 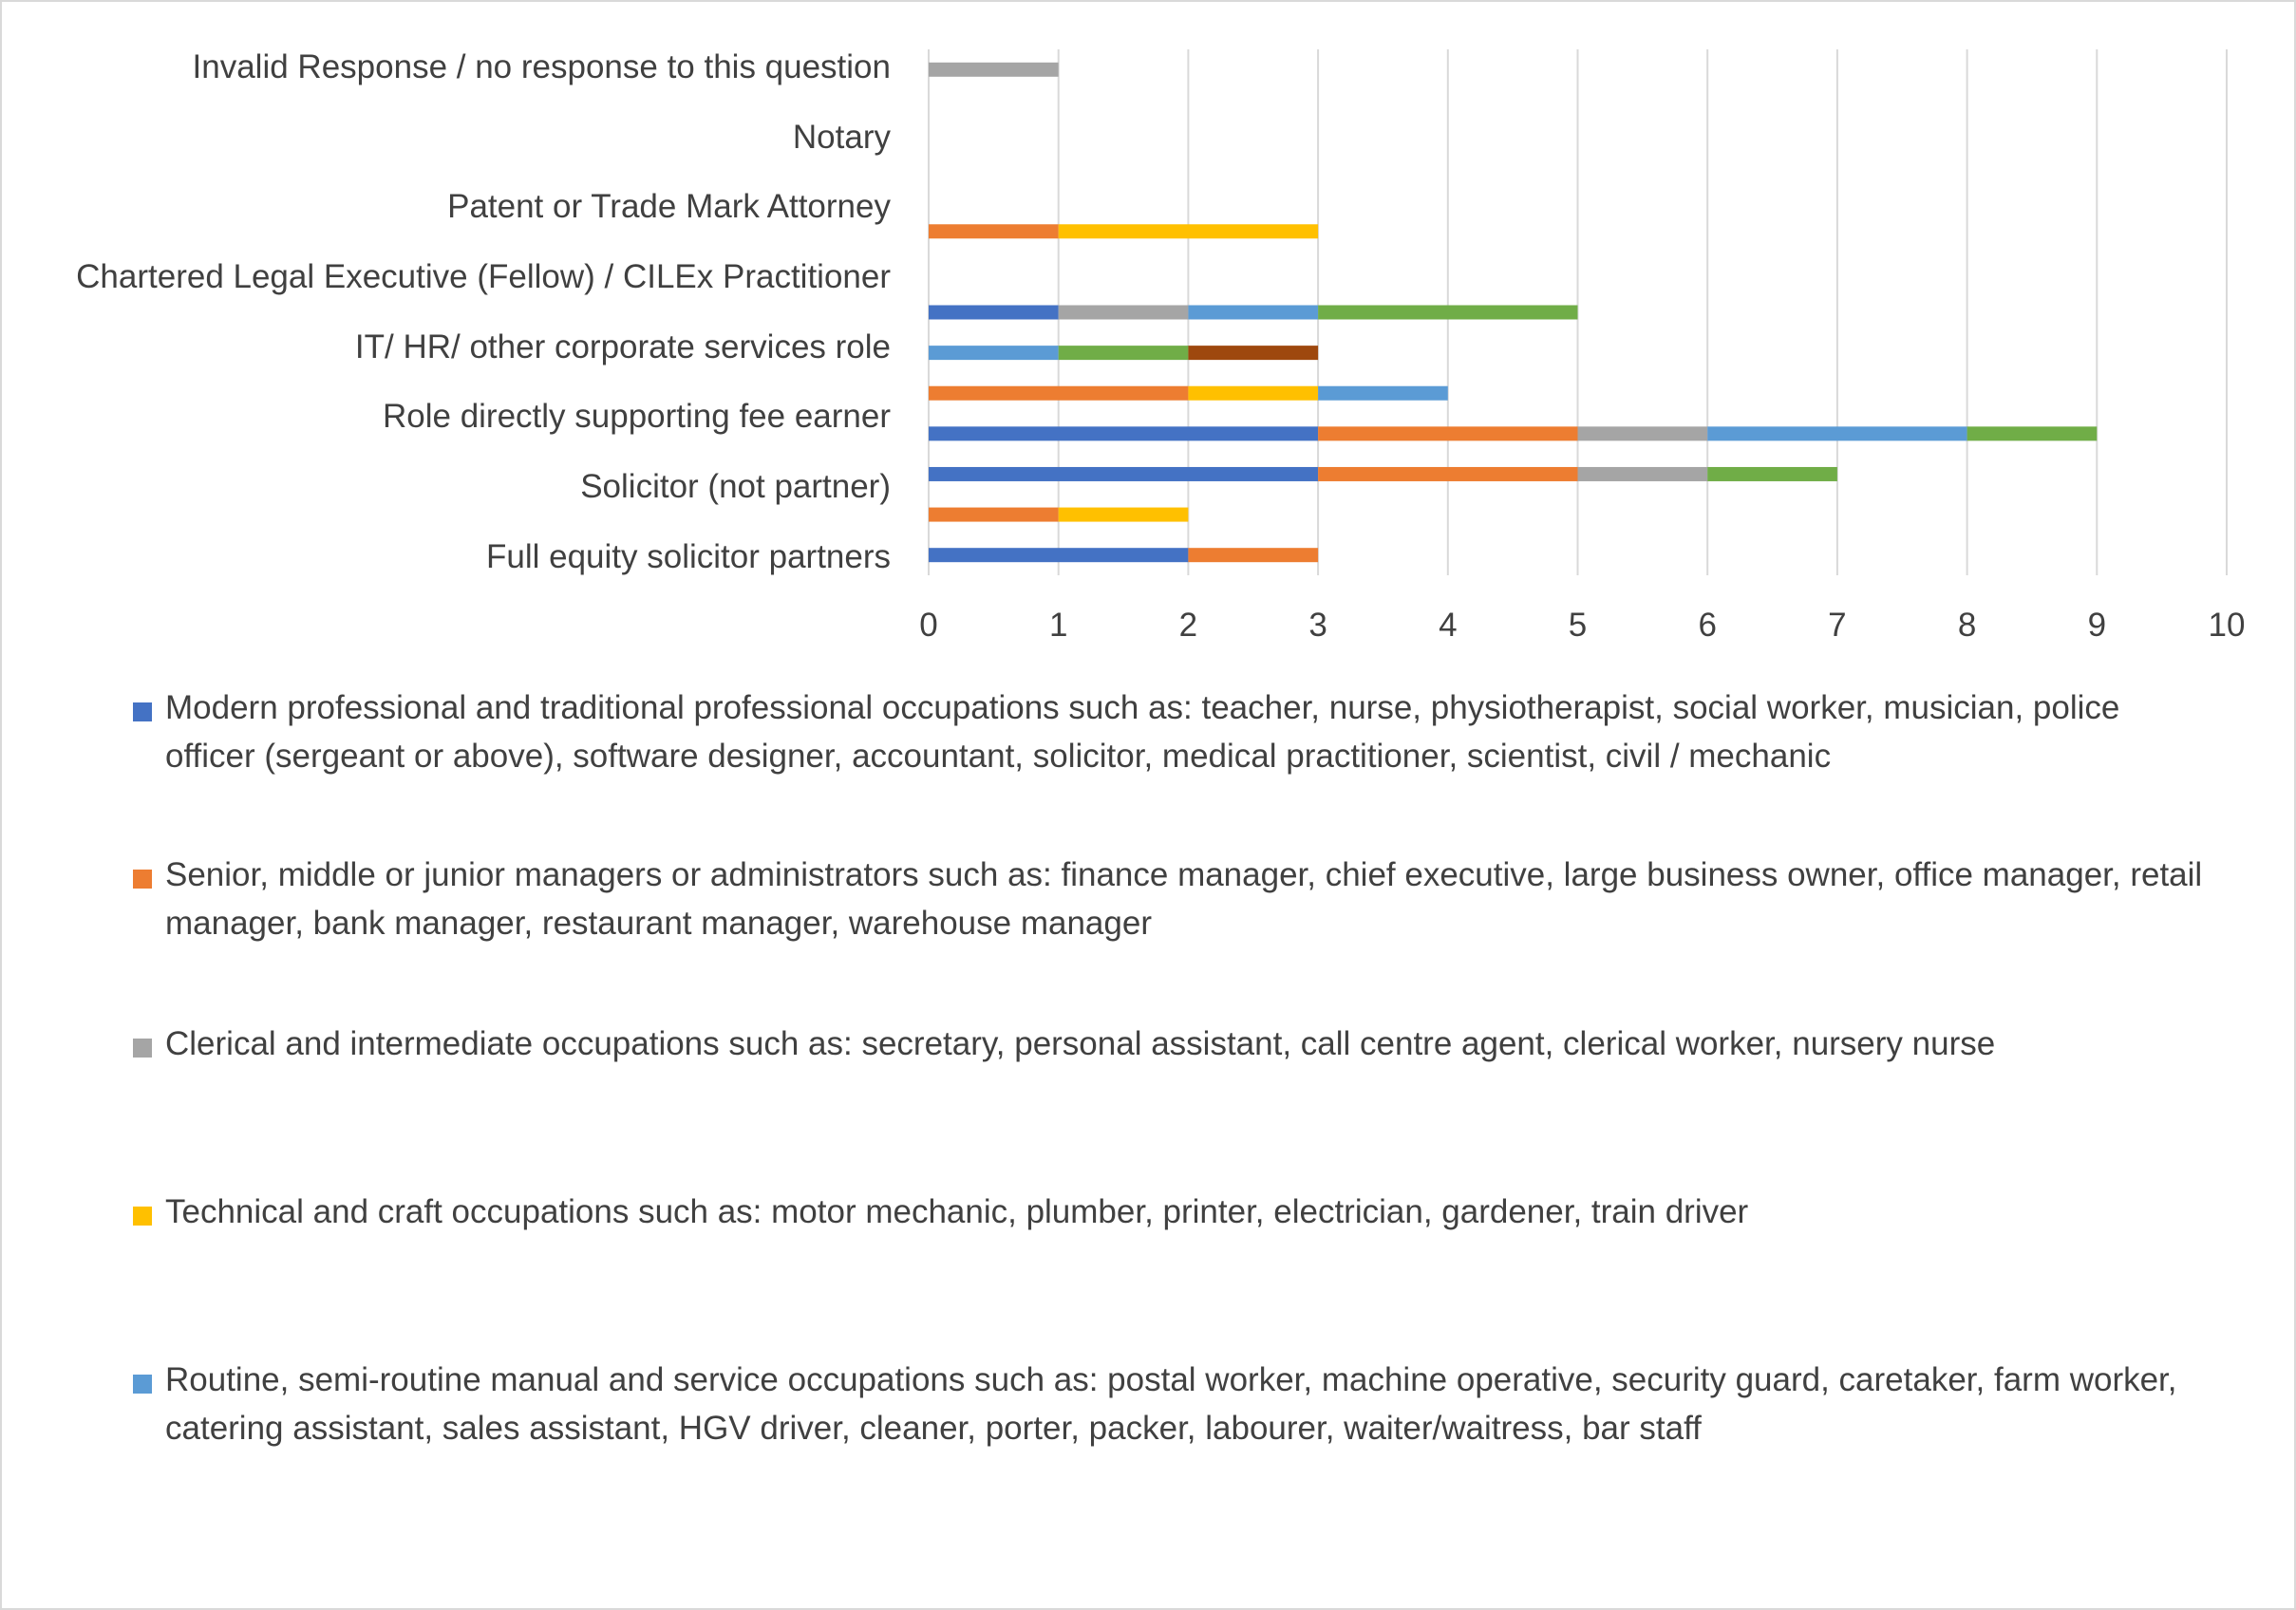 I want to click on category-label-1: Notary, so click(x=842, y=137).